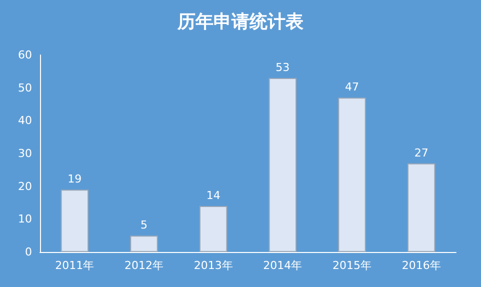  What do you see at coordinates (282, 265) in the screenshot?
I see `x-tick-label: 2014年` at bounding box center [282, 265].